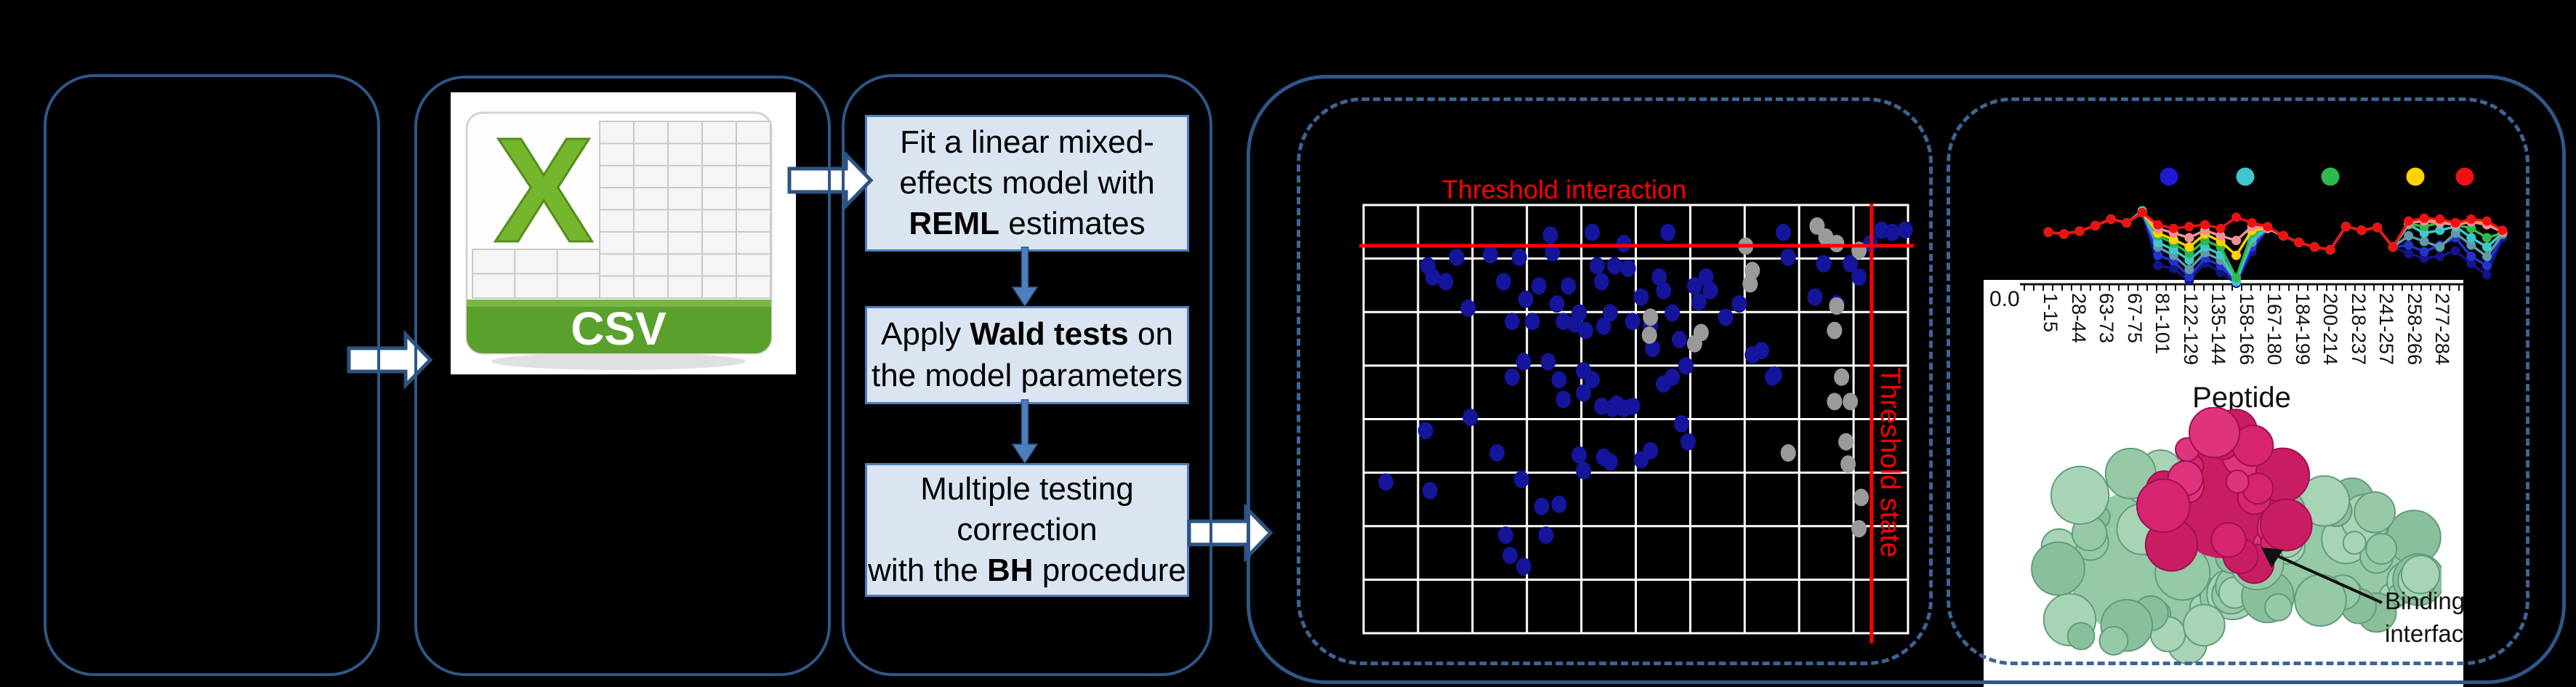  Describe the element at coordinates (1027, 375) in the screenshot. I see `flow-step-line: the model parameters` at that location.